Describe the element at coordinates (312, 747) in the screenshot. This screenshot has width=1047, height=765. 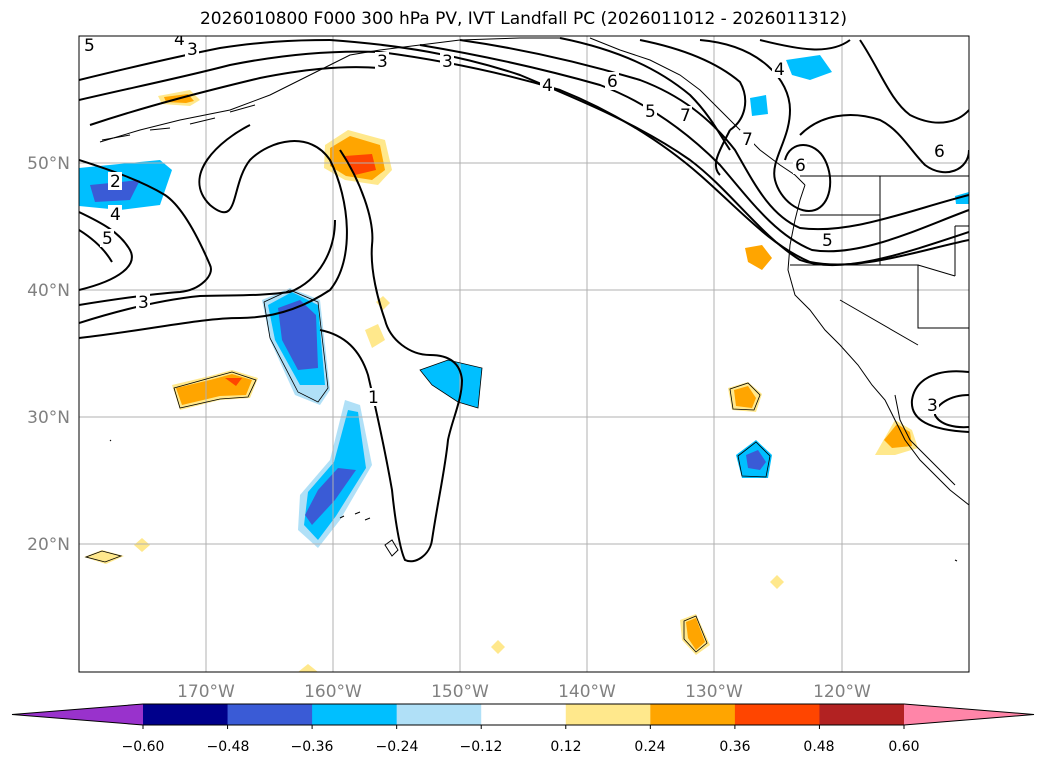
I see `colorbar-tick-label: −0.36` at that location.